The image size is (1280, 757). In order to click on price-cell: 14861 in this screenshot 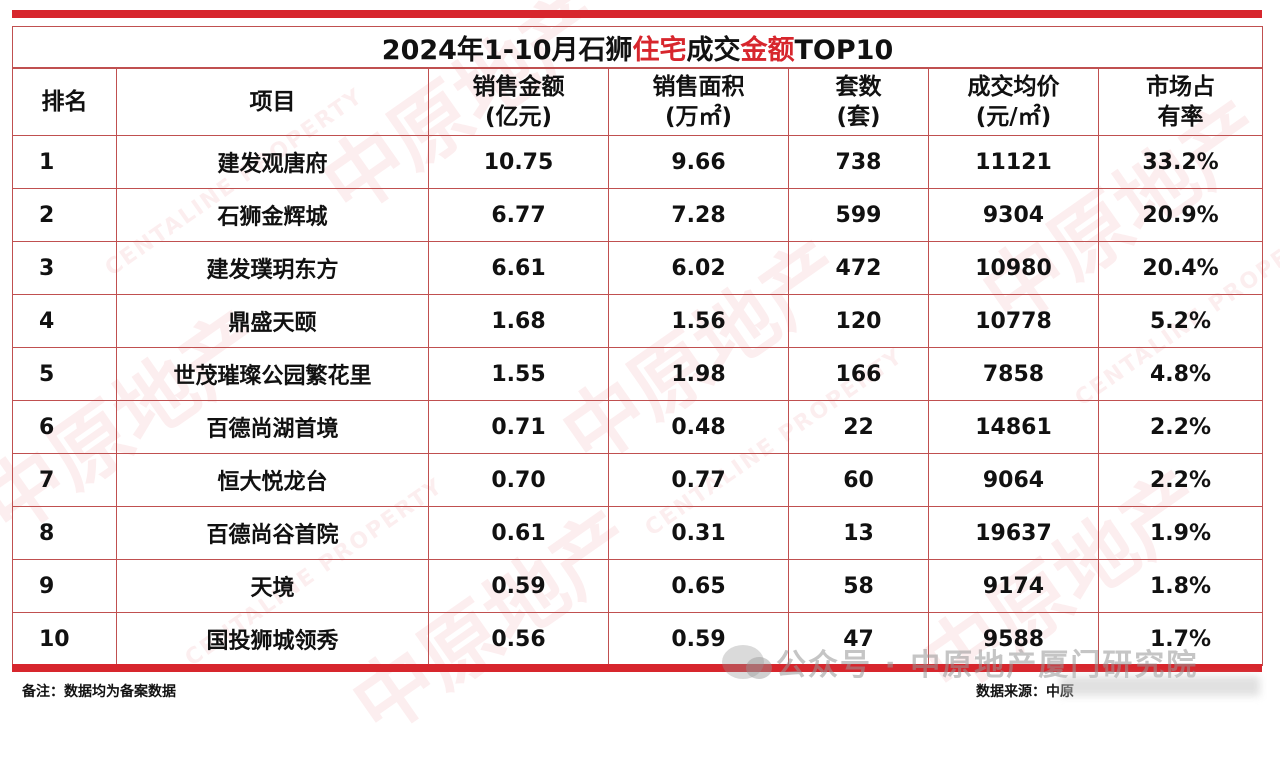, I will do `click(1013, 427)`.